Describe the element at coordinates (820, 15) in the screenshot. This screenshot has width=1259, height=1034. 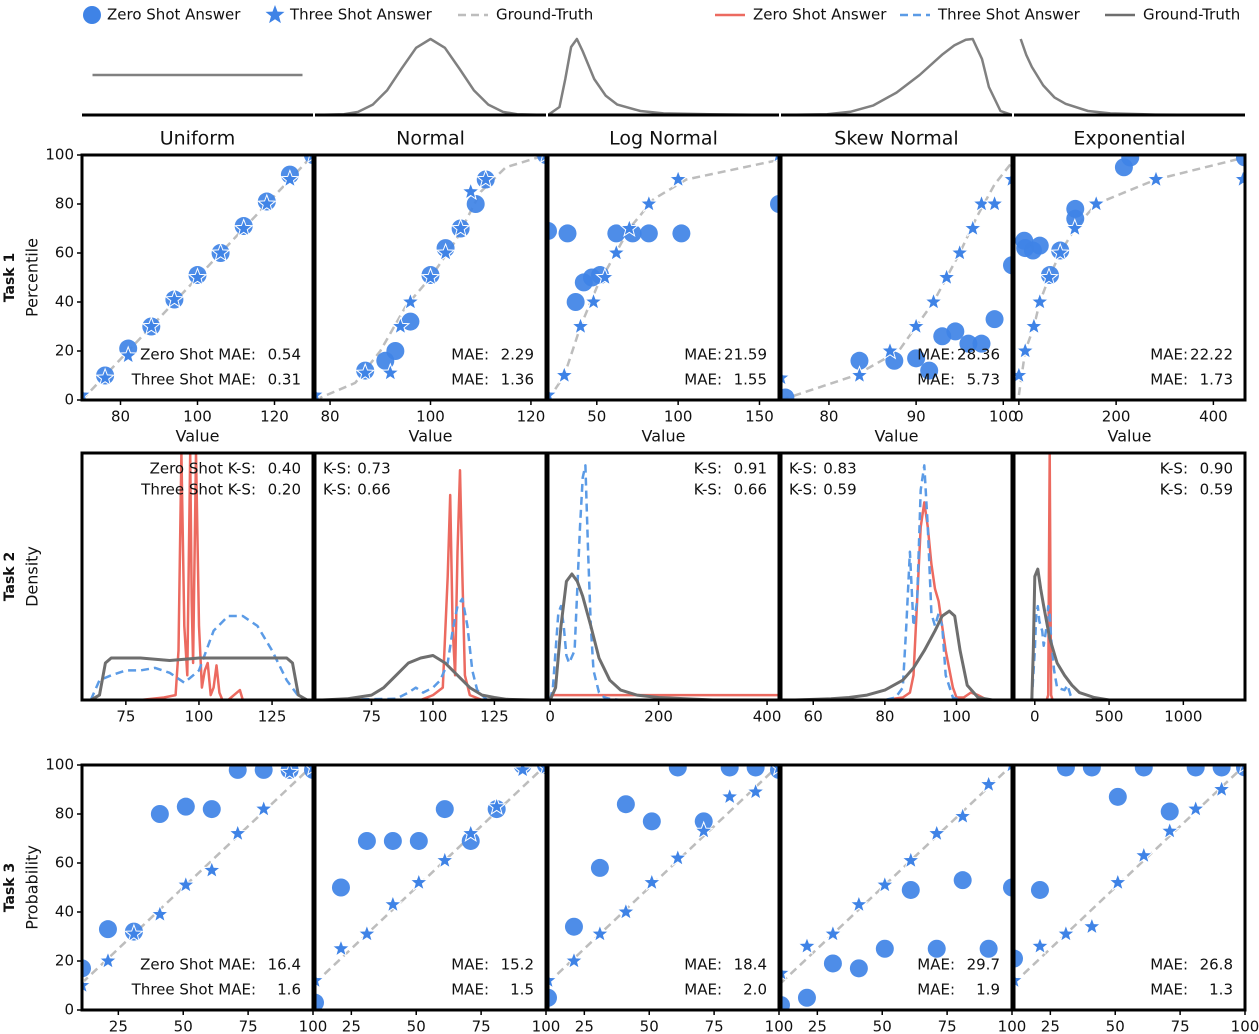
I see `legend-label: Zero Shot Answer` at that location.